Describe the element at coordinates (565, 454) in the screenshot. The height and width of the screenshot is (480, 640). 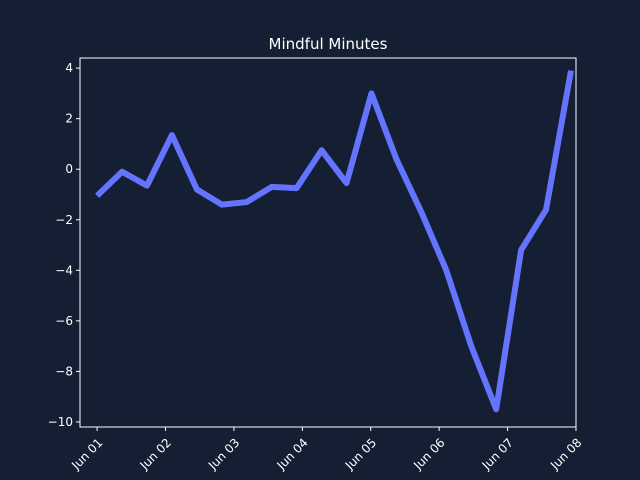
I see `x-tick-label: Jun 08` at that location.